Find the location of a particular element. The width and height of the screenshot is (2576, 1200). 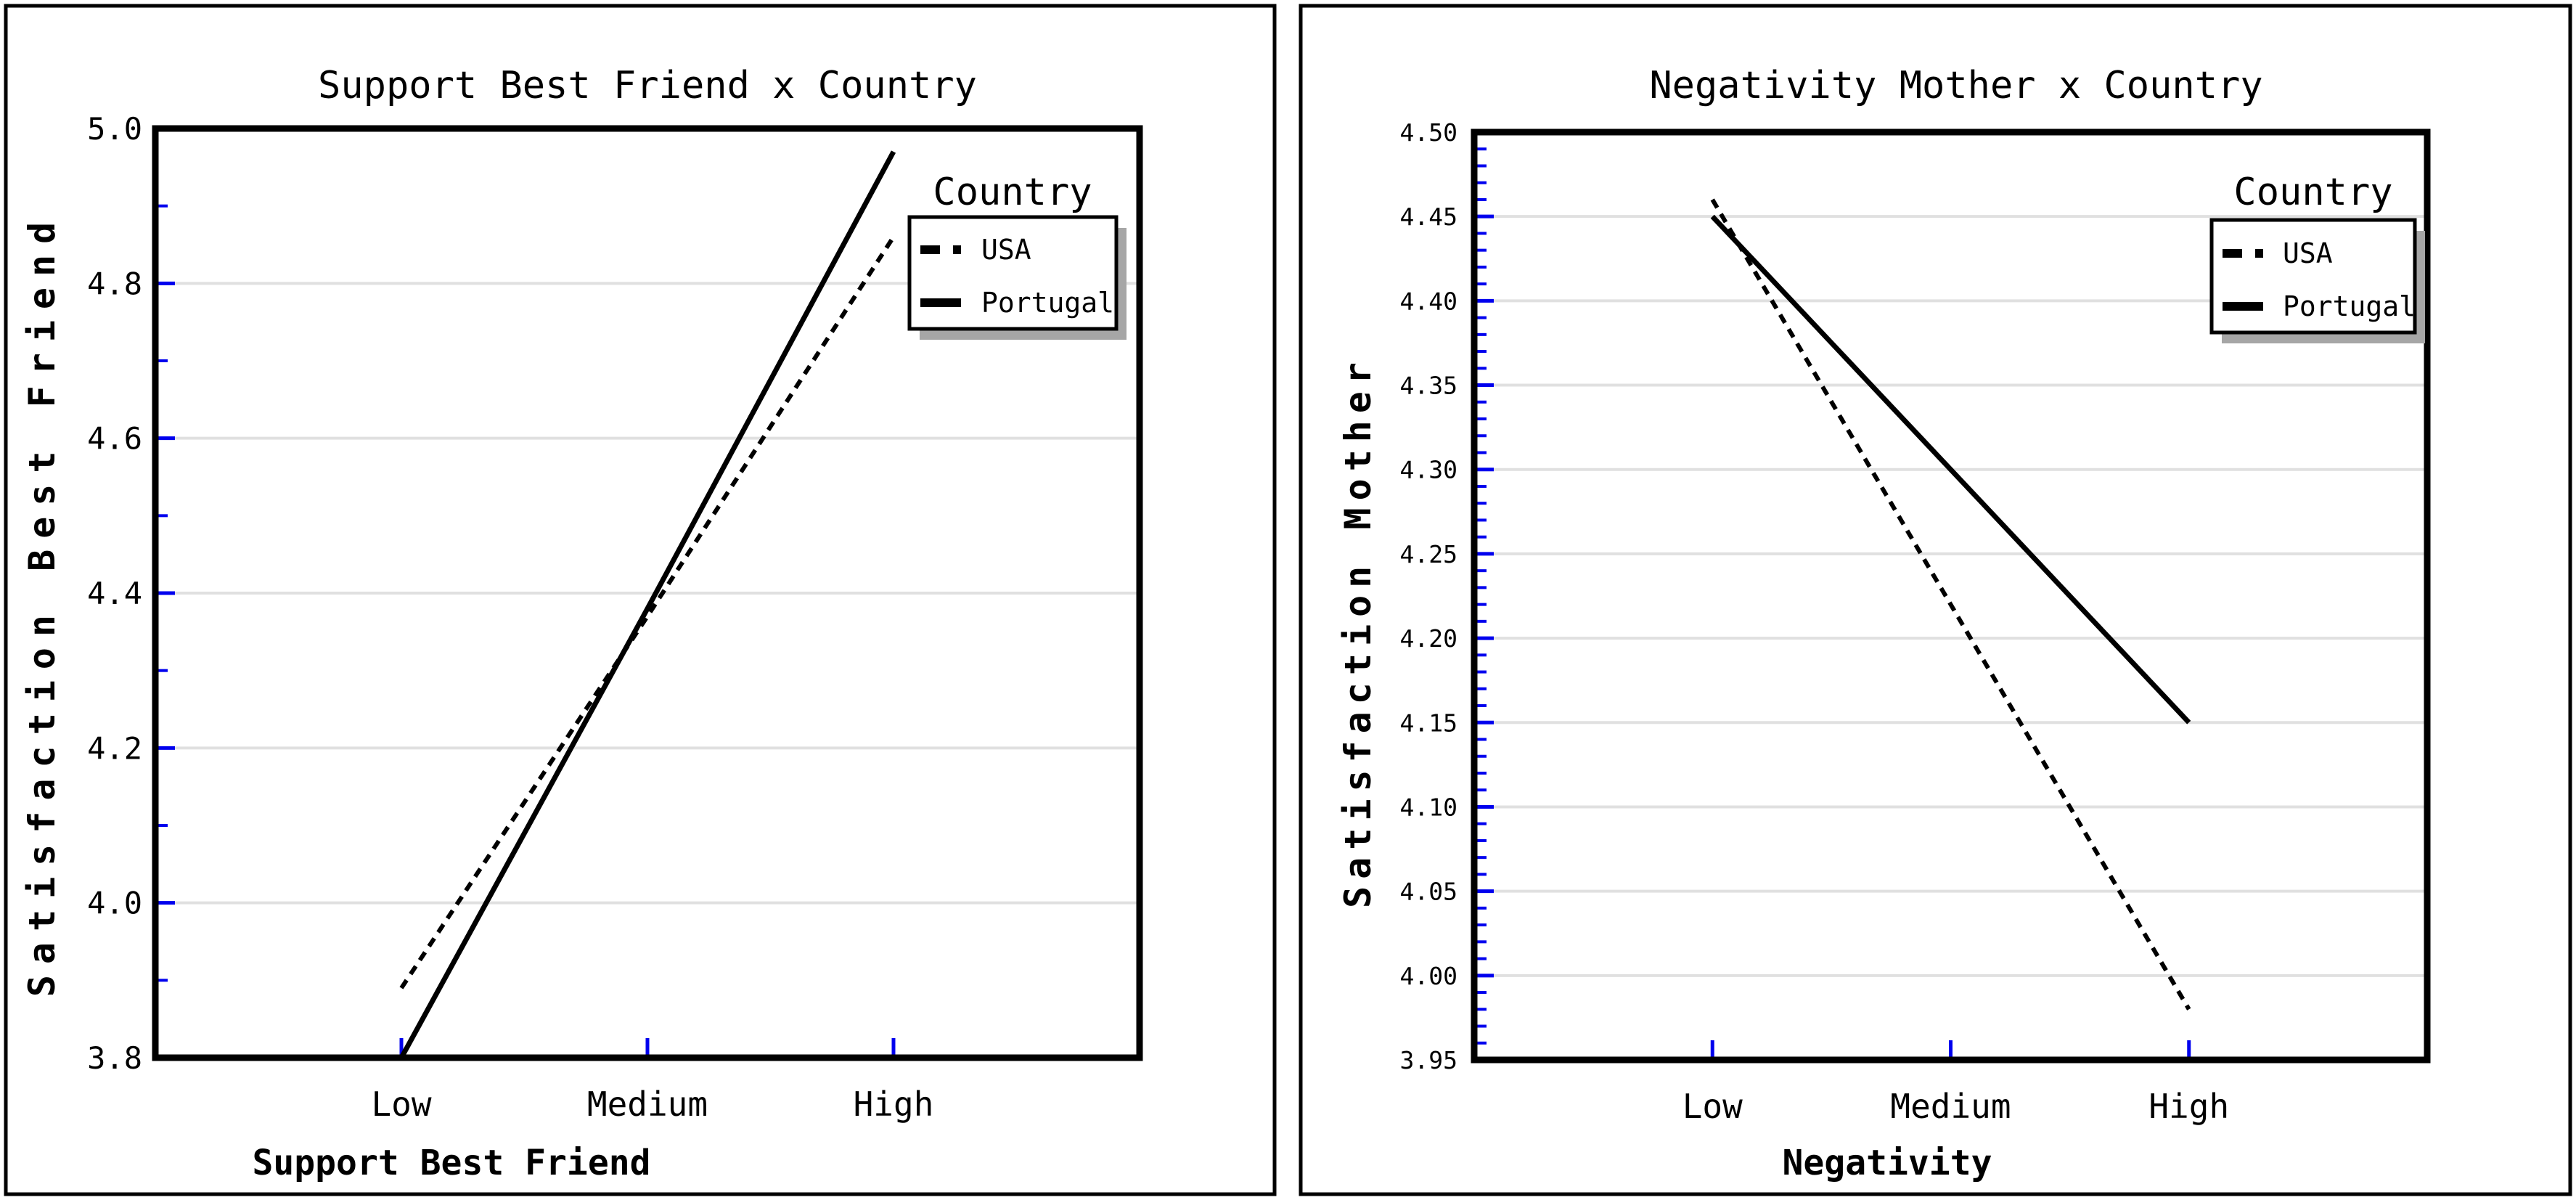

y-tick-label: 4.6 is located at coordinates (115, 439).